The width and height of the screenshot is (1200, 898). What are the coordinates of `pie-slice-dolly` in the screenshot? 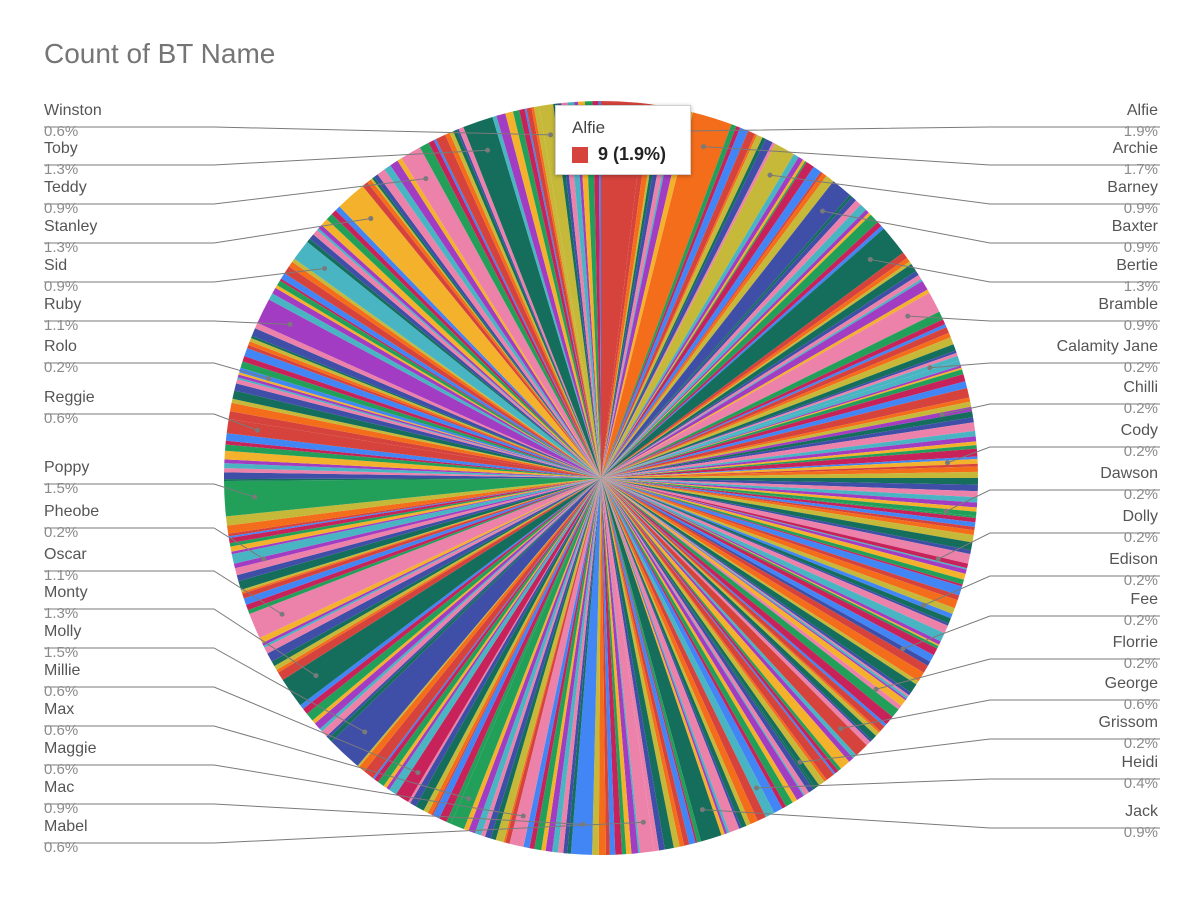 It's located at (785, 523).